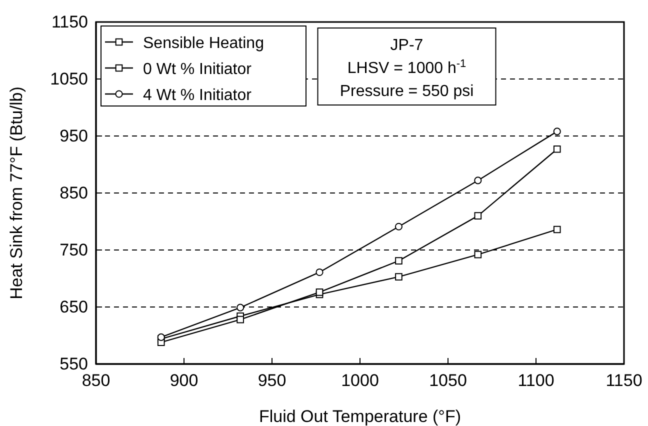 The image size is (648, 426). I want to click on annotation: JP-7, so click(407, 45).